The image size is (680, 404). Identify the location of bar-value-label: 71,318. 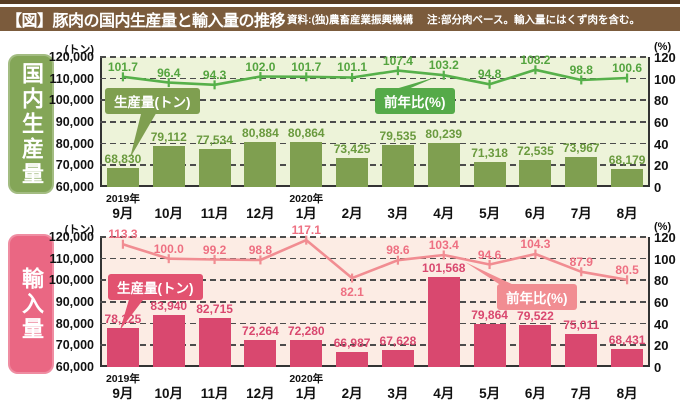
(489, 153).